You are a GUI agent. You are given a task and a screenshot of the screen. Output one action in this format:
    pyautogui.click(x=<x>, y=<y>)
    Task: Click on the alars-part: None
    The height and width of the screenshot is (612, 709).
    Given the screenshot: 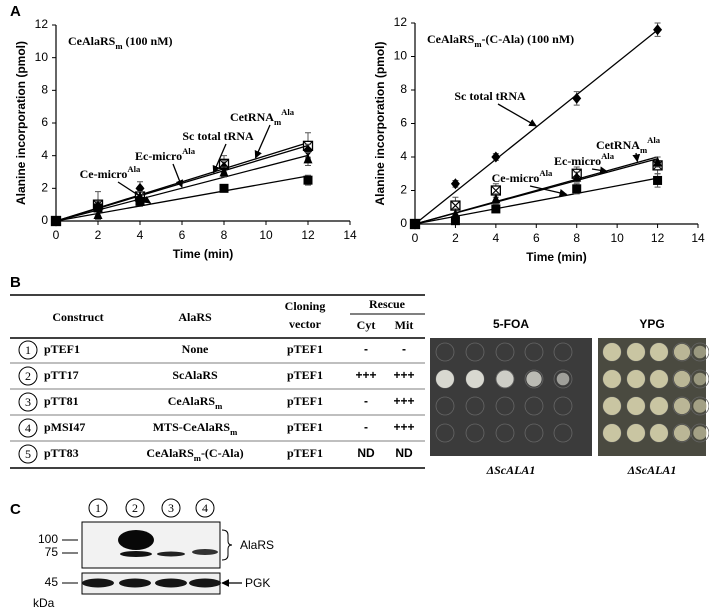 What is the action you would take?
    pyautogui.click(x=195, y=349)
    